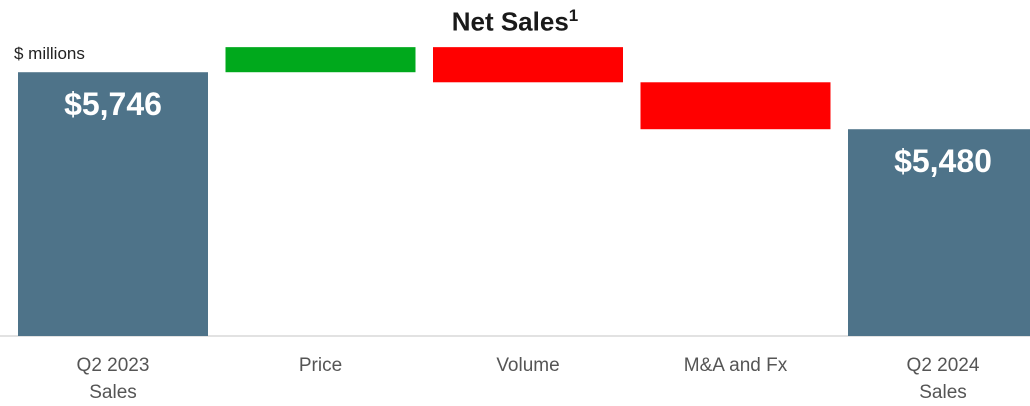  I want to click on value-label: $5,746, so click(113, 104).